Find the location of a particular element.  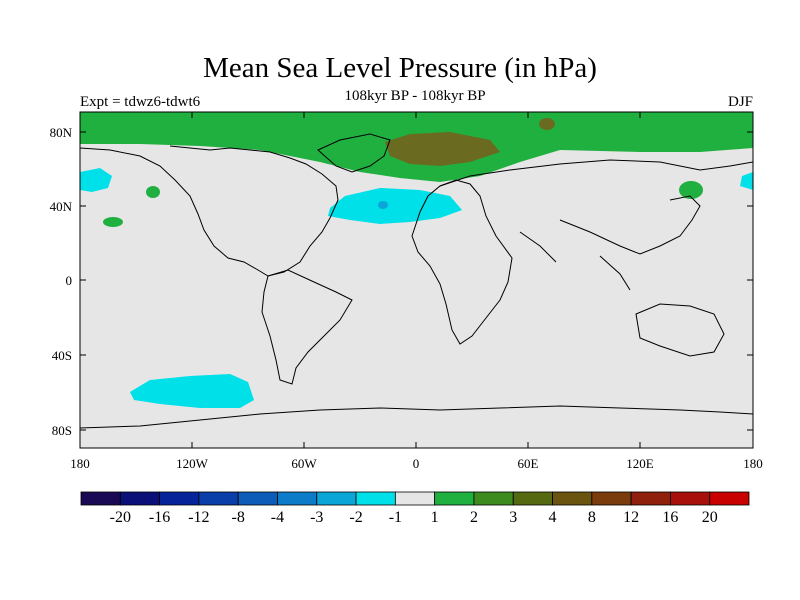

colorbar-label: -1 is located at coordinates (395, 517).